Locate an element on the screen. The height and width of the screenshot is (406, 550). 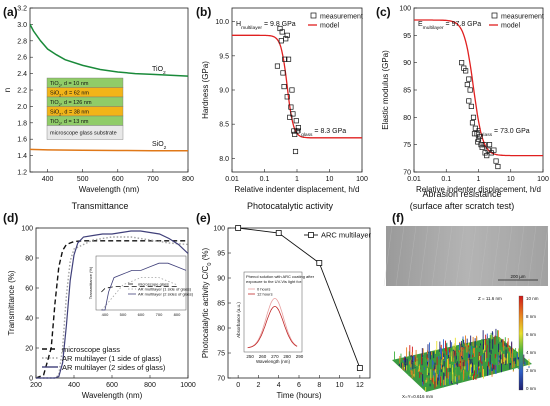
xy-range-label: X=Y=0.616 mm is located at coordinates (418, 396).